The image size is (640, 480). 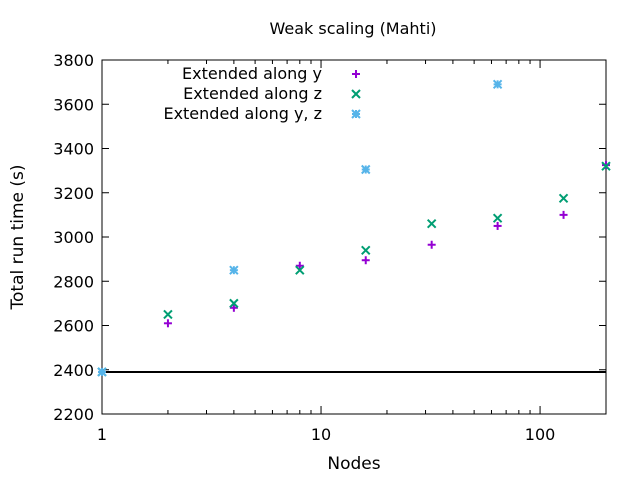 What do you see at coordinates (353, 464) in the screenshot?
I see `x-axis-label: Nodes` at bounding box center [353, 464].